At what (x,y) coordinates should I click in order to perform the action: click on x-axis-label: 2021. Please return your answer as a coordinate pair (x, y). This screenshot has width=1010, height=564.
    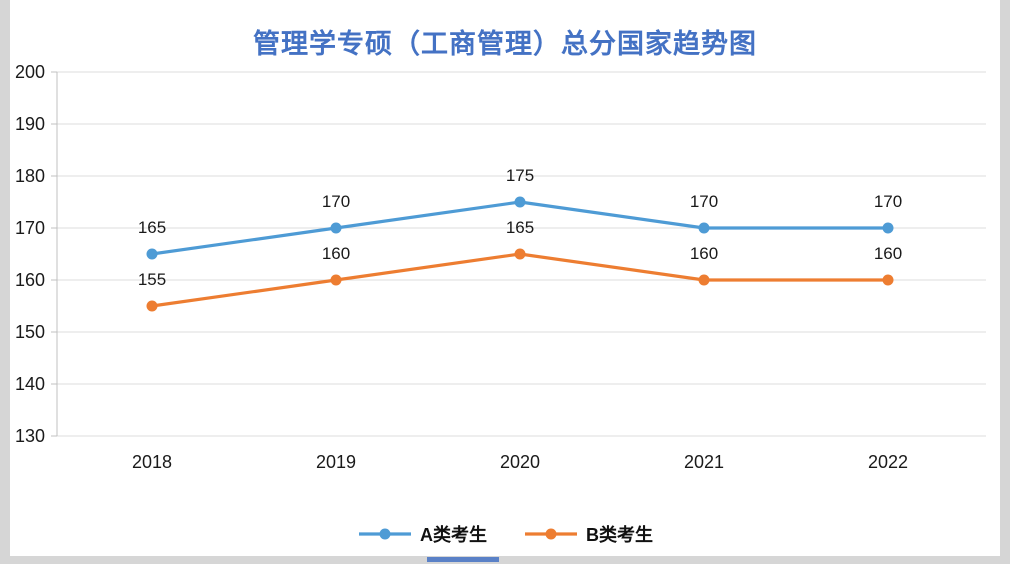
    Looking at the image, I should click on (704, 462).